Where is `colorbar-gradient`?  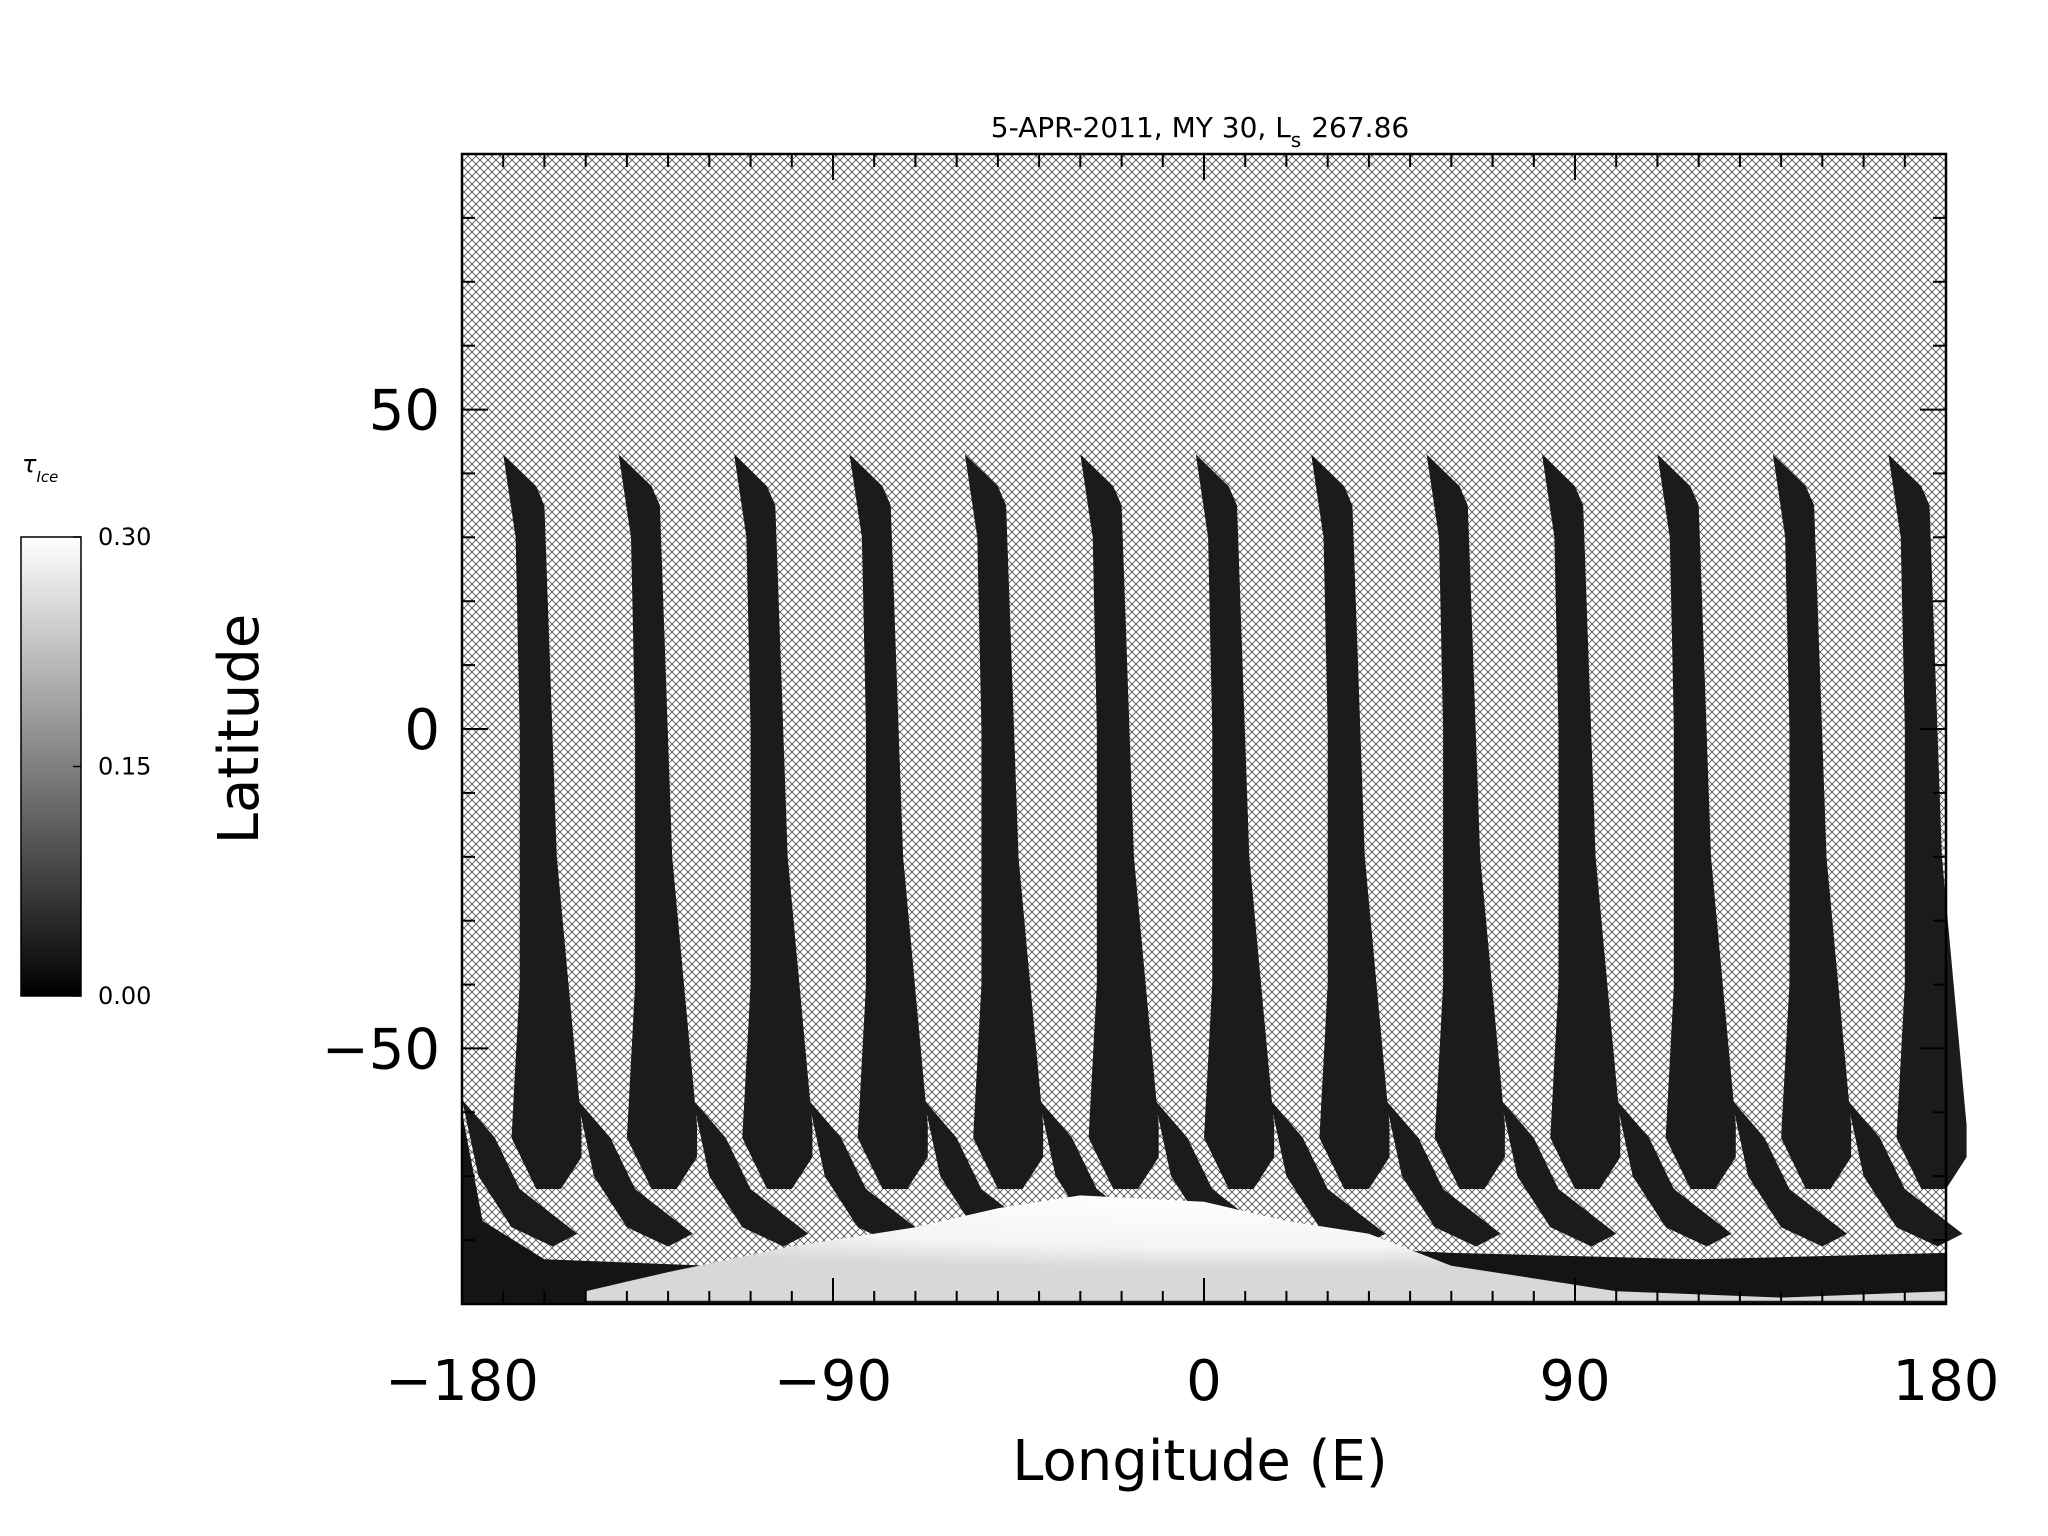 colorbar-gradient is located at coordinates (51, 766).